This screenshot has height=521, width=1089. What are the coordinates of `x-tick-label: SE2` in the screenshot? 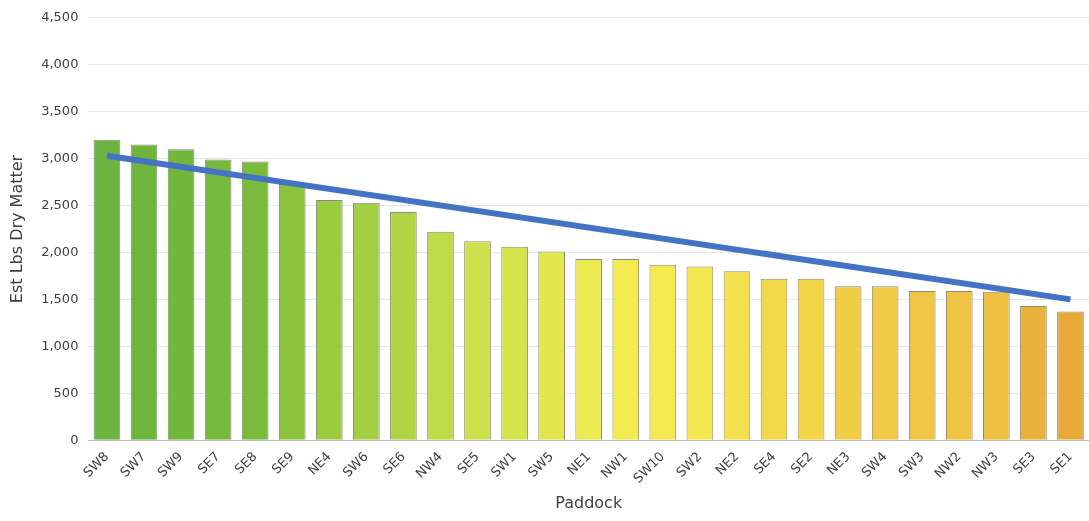 It's located at (801, 462).